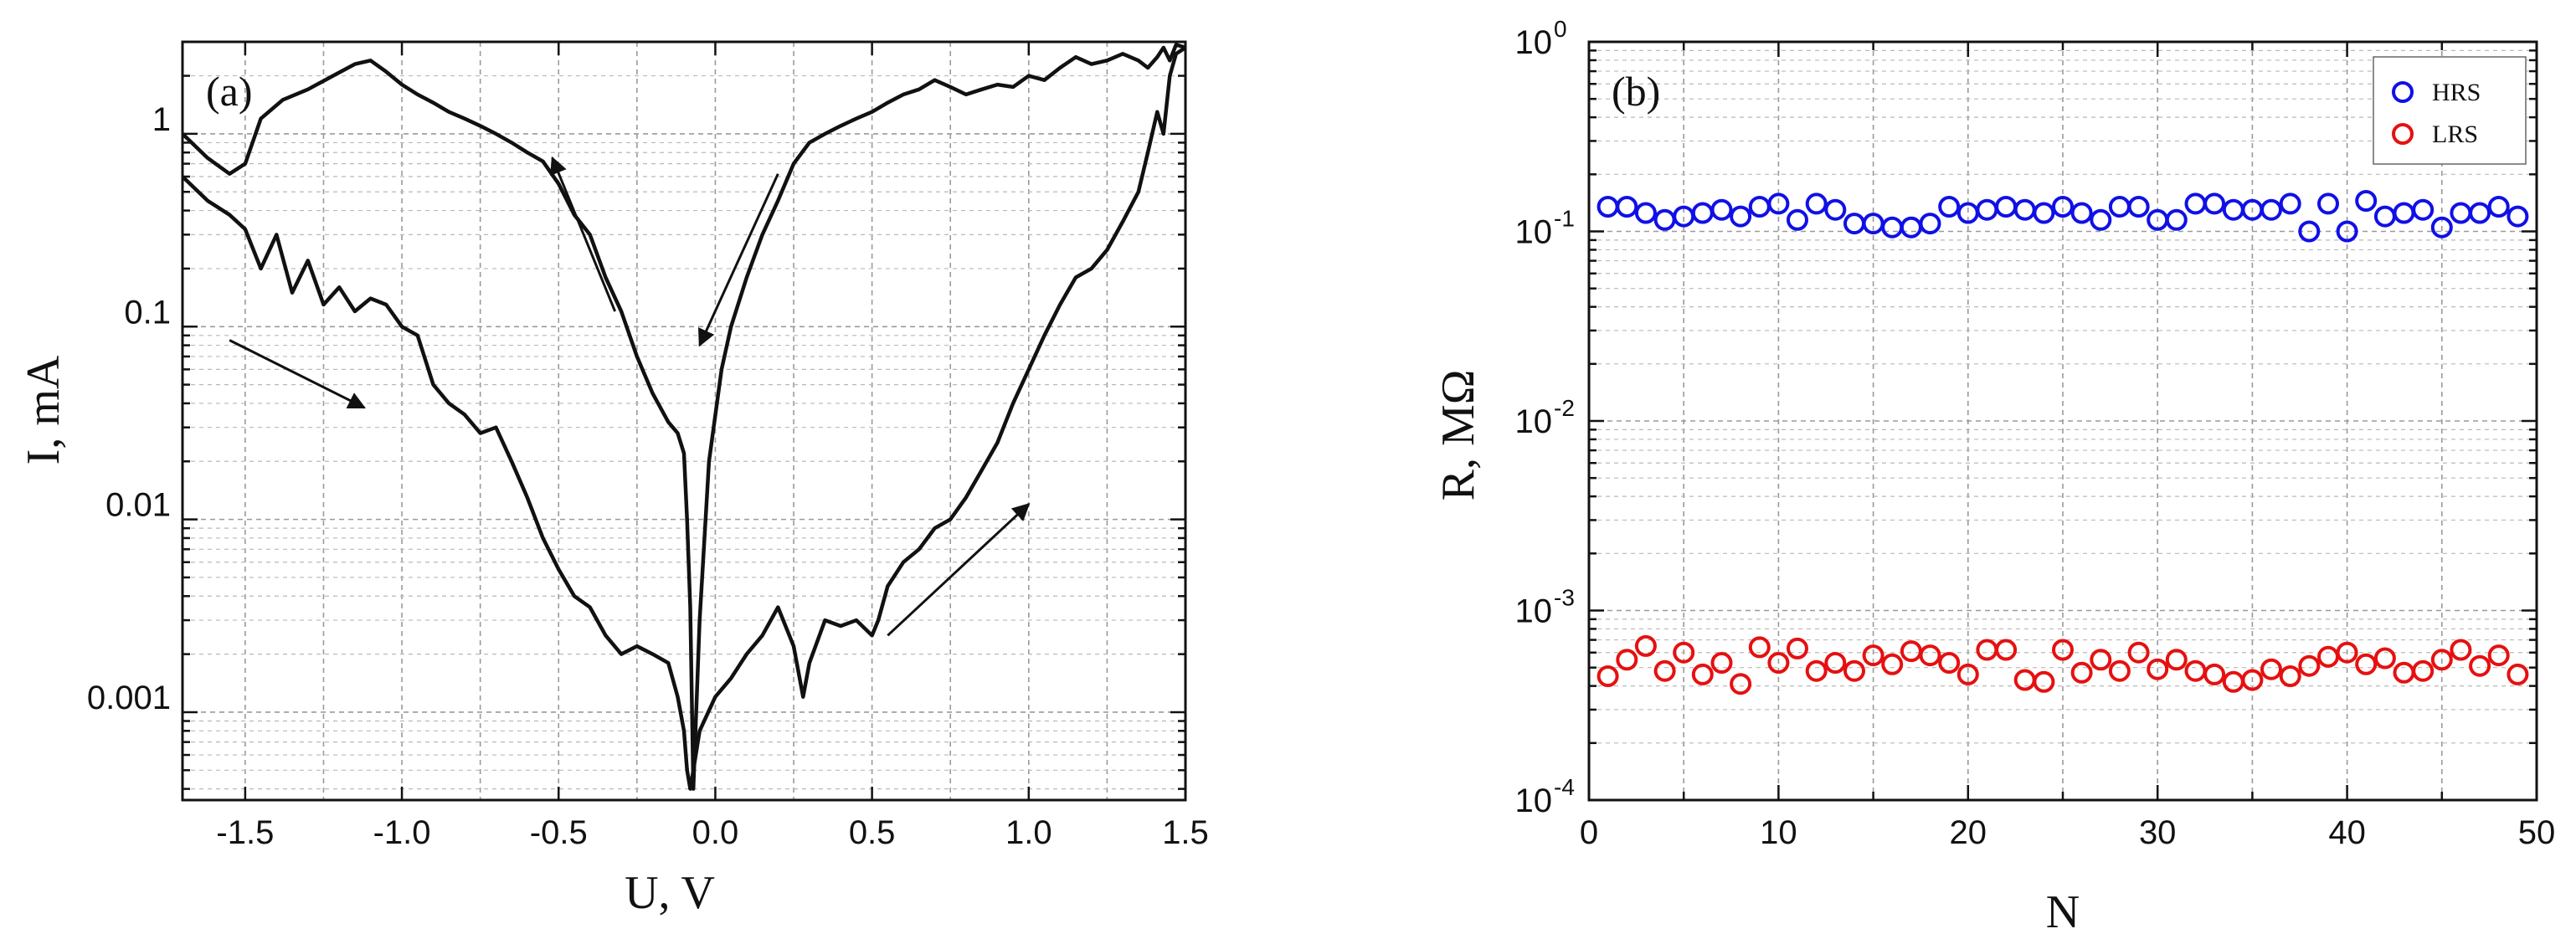 The image size is (2576, 939). I want to click on y-tick-label: 0.1, so click(147, 312).